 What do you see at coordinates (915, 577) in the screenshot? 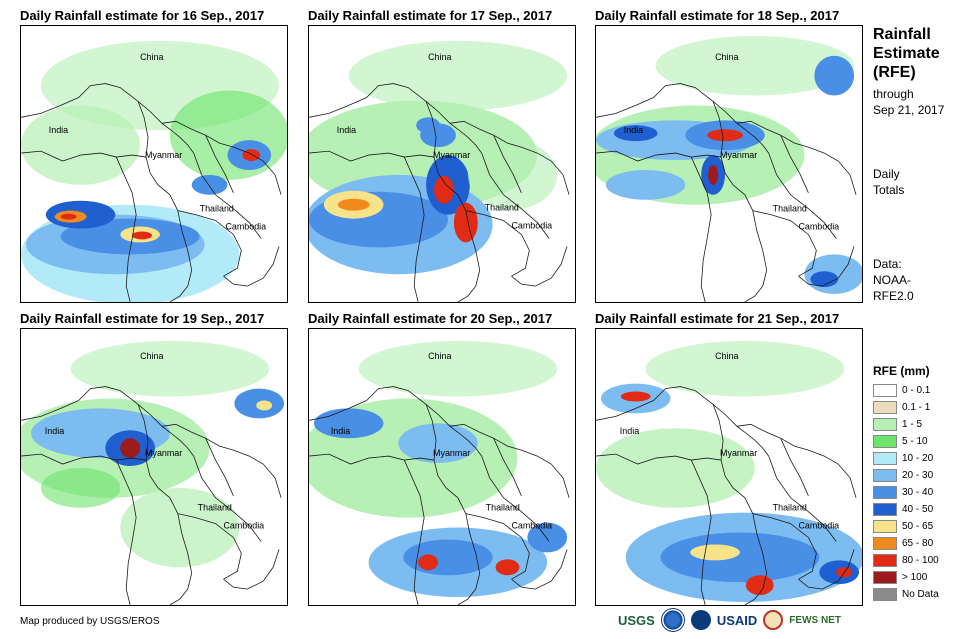
I see `legend-label: > 100` at bounding box center [915, 577].